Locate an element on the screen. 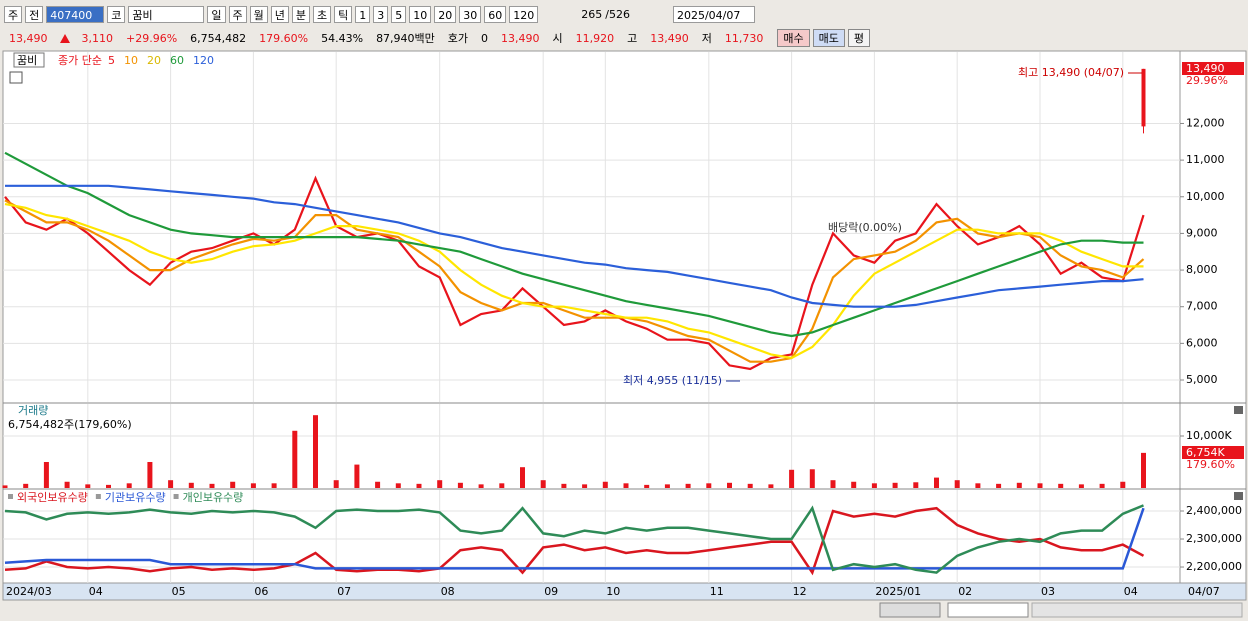  toolbar-item: 월 is located at coordinates (258, 14).